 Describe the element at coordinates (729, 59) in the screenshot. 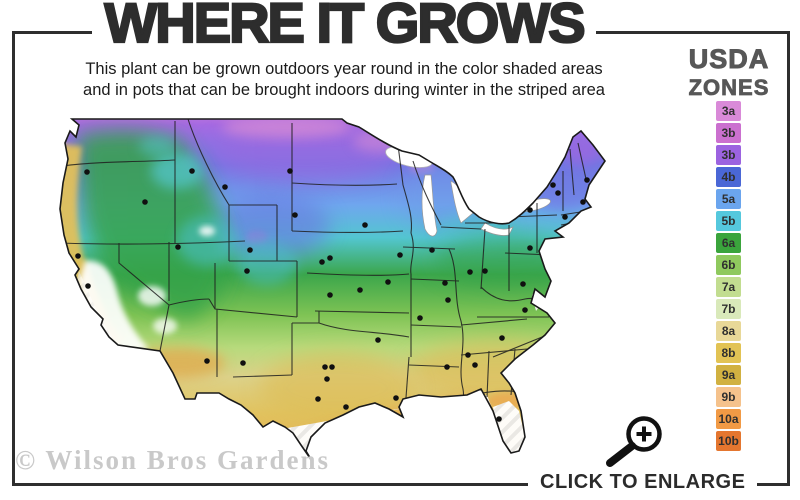

I see `legend-title-usda: USDA` at that location.